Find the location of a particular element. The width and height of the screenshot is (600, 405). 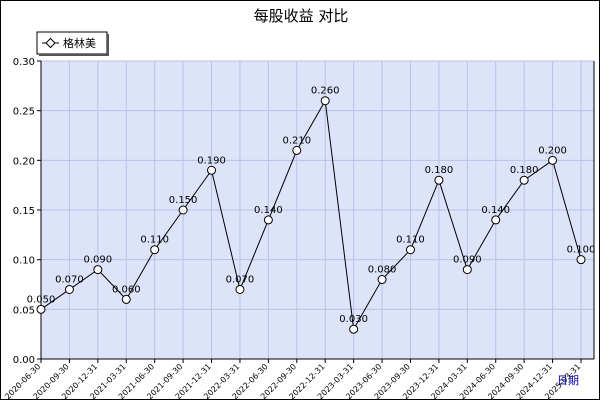

legend-shadow is located at coordinates (108, 45).